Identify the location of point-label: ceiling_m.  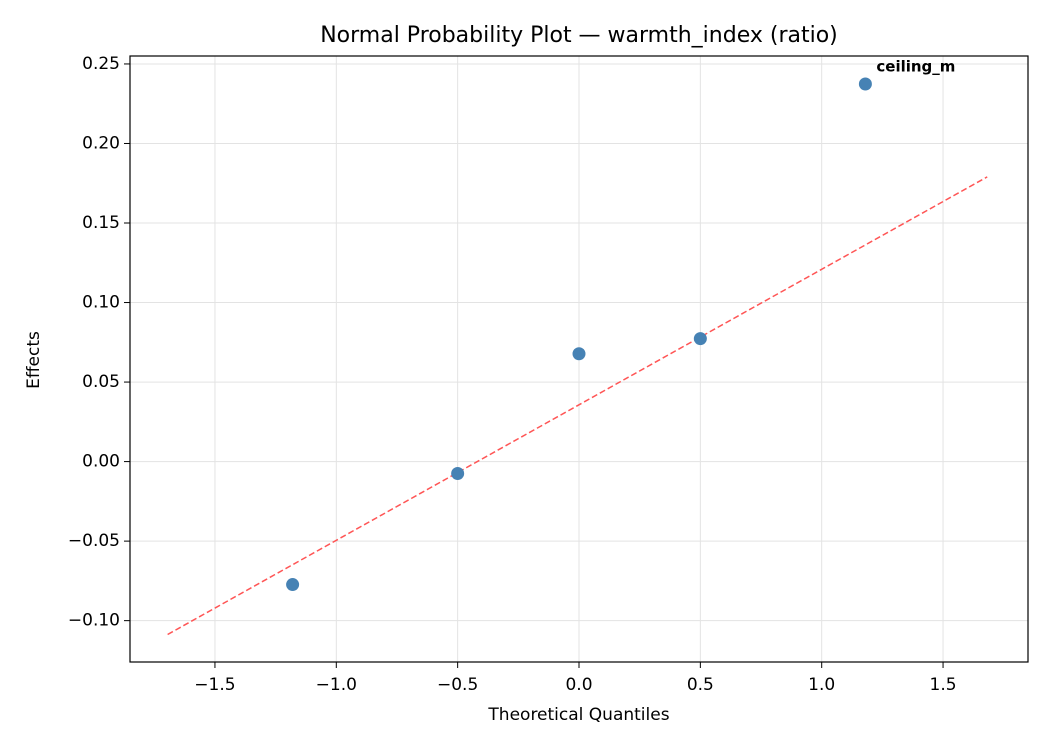
(915, 66).